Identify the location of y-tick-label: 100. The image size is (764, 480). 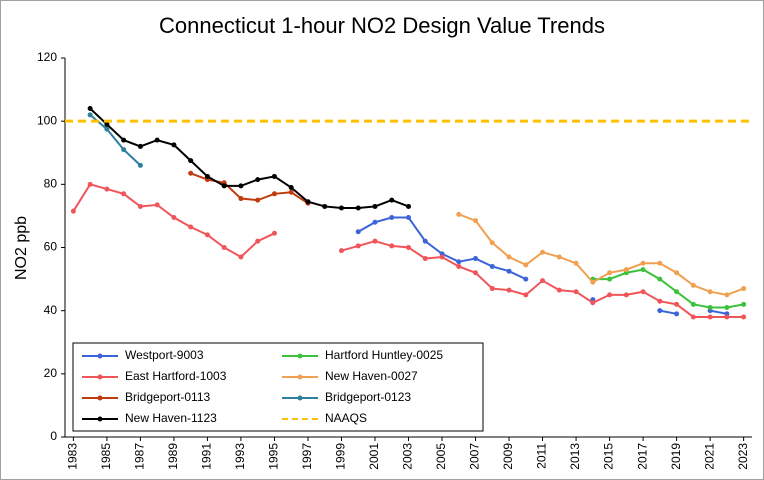
(47, 120).